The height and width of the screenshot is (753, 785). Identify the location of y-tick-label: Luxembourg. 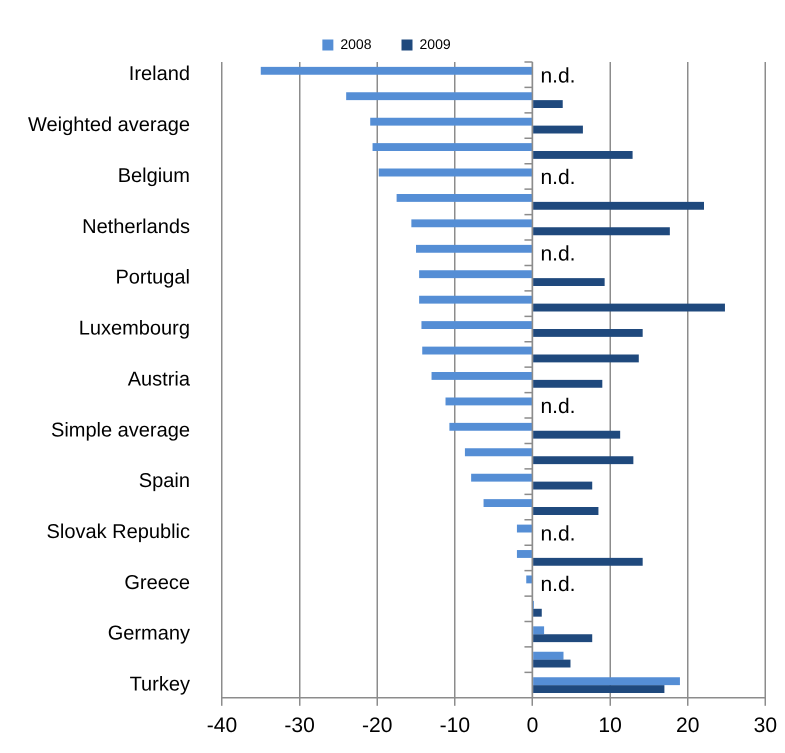
(134, 329).